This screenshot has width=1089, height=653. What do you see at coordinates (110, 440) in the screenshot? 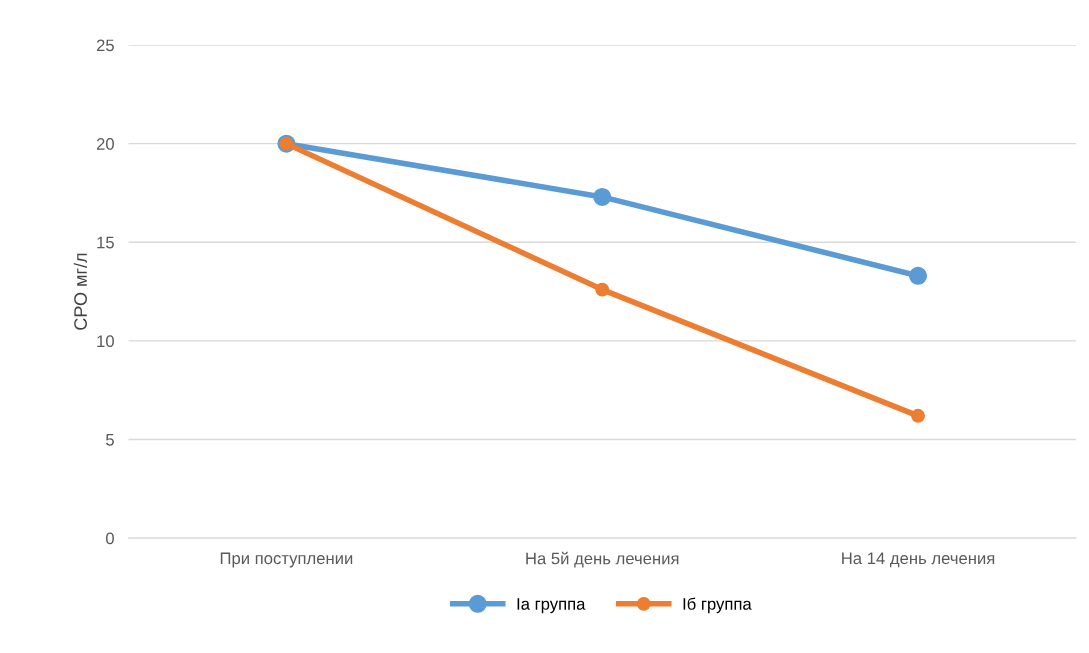
I see `y-tick-label: 5` at bounding box center [110, 440].